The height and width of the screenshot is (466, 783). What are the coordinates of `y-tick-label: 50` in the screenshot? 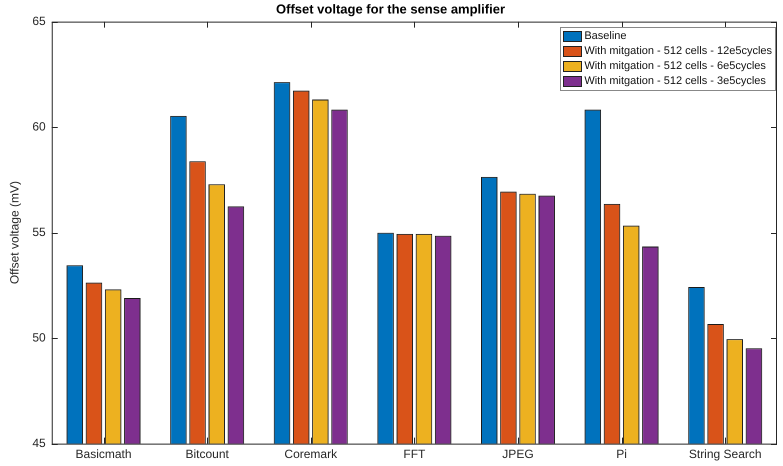 It's located at (39, 337).